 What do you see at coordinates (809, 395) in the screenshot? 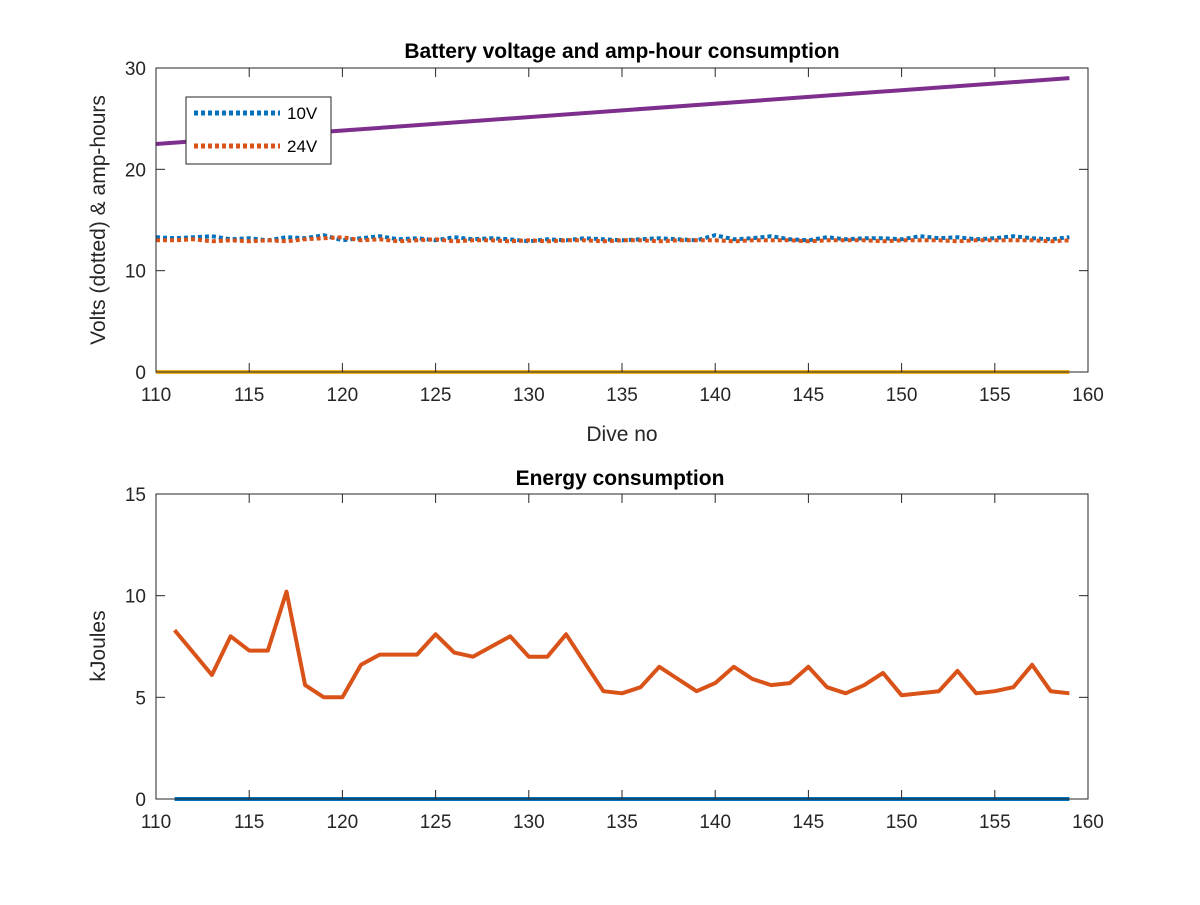
I see `top-x-tick-label: 145` at bounding box center [809, 395].